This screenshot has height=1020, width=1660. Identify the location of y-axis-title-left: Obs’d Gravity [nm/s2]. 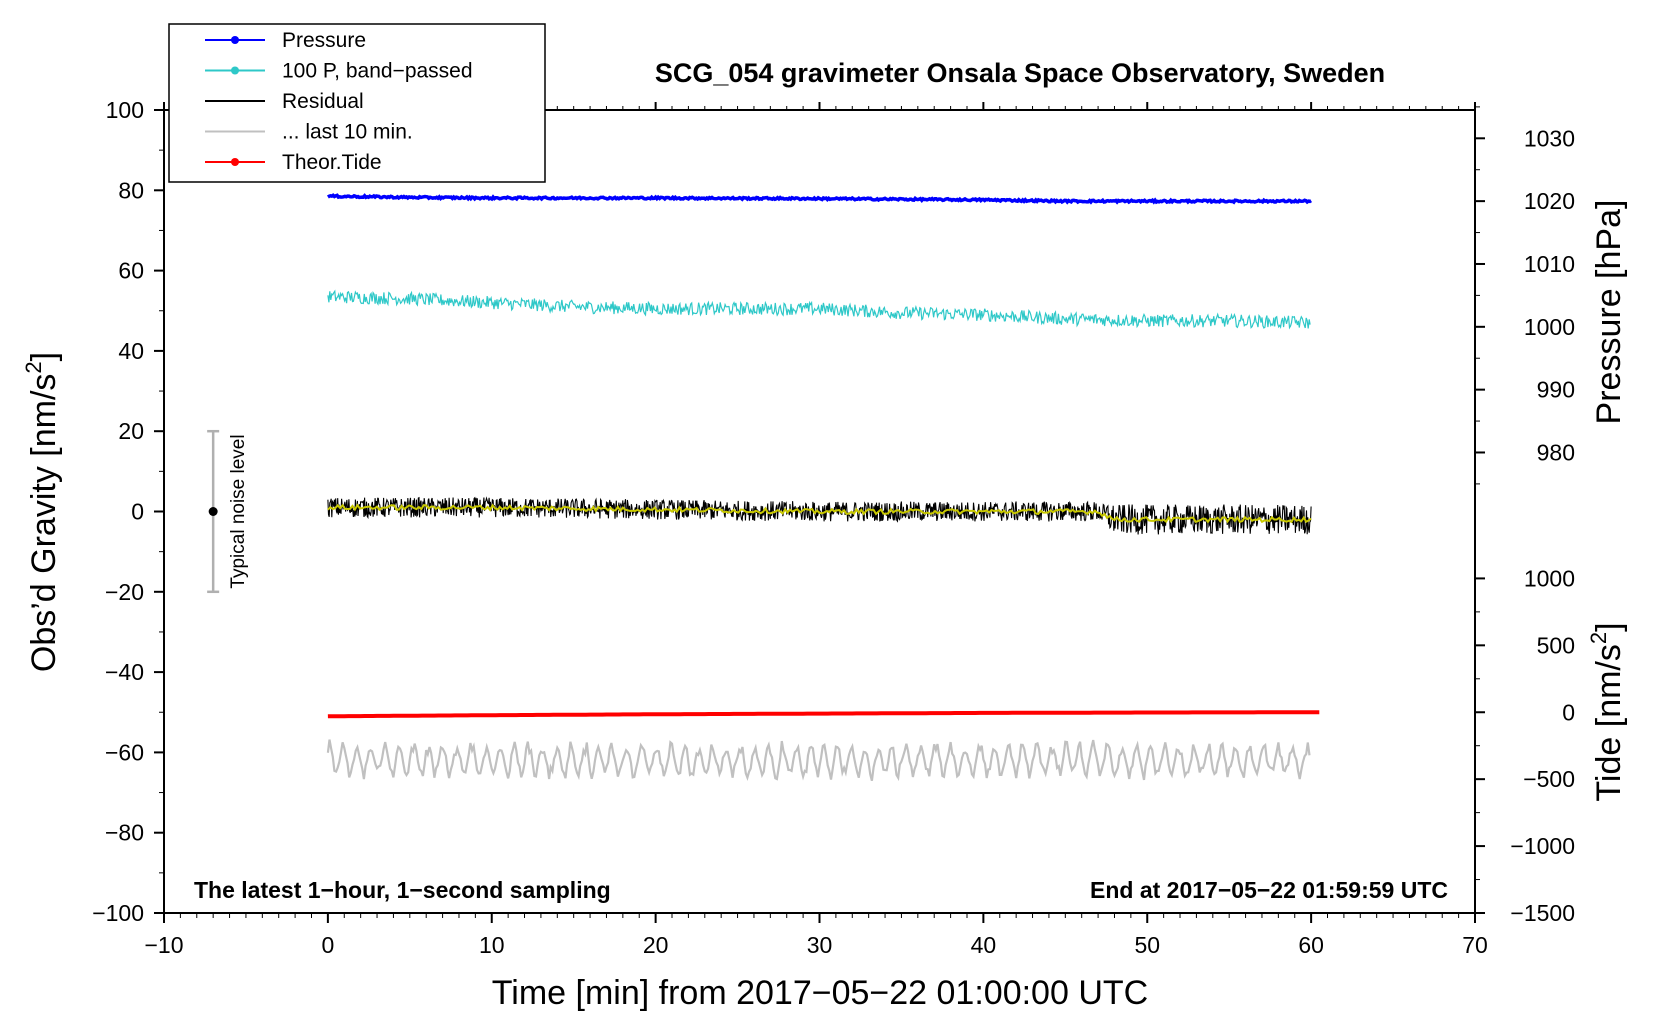
(42, 512).